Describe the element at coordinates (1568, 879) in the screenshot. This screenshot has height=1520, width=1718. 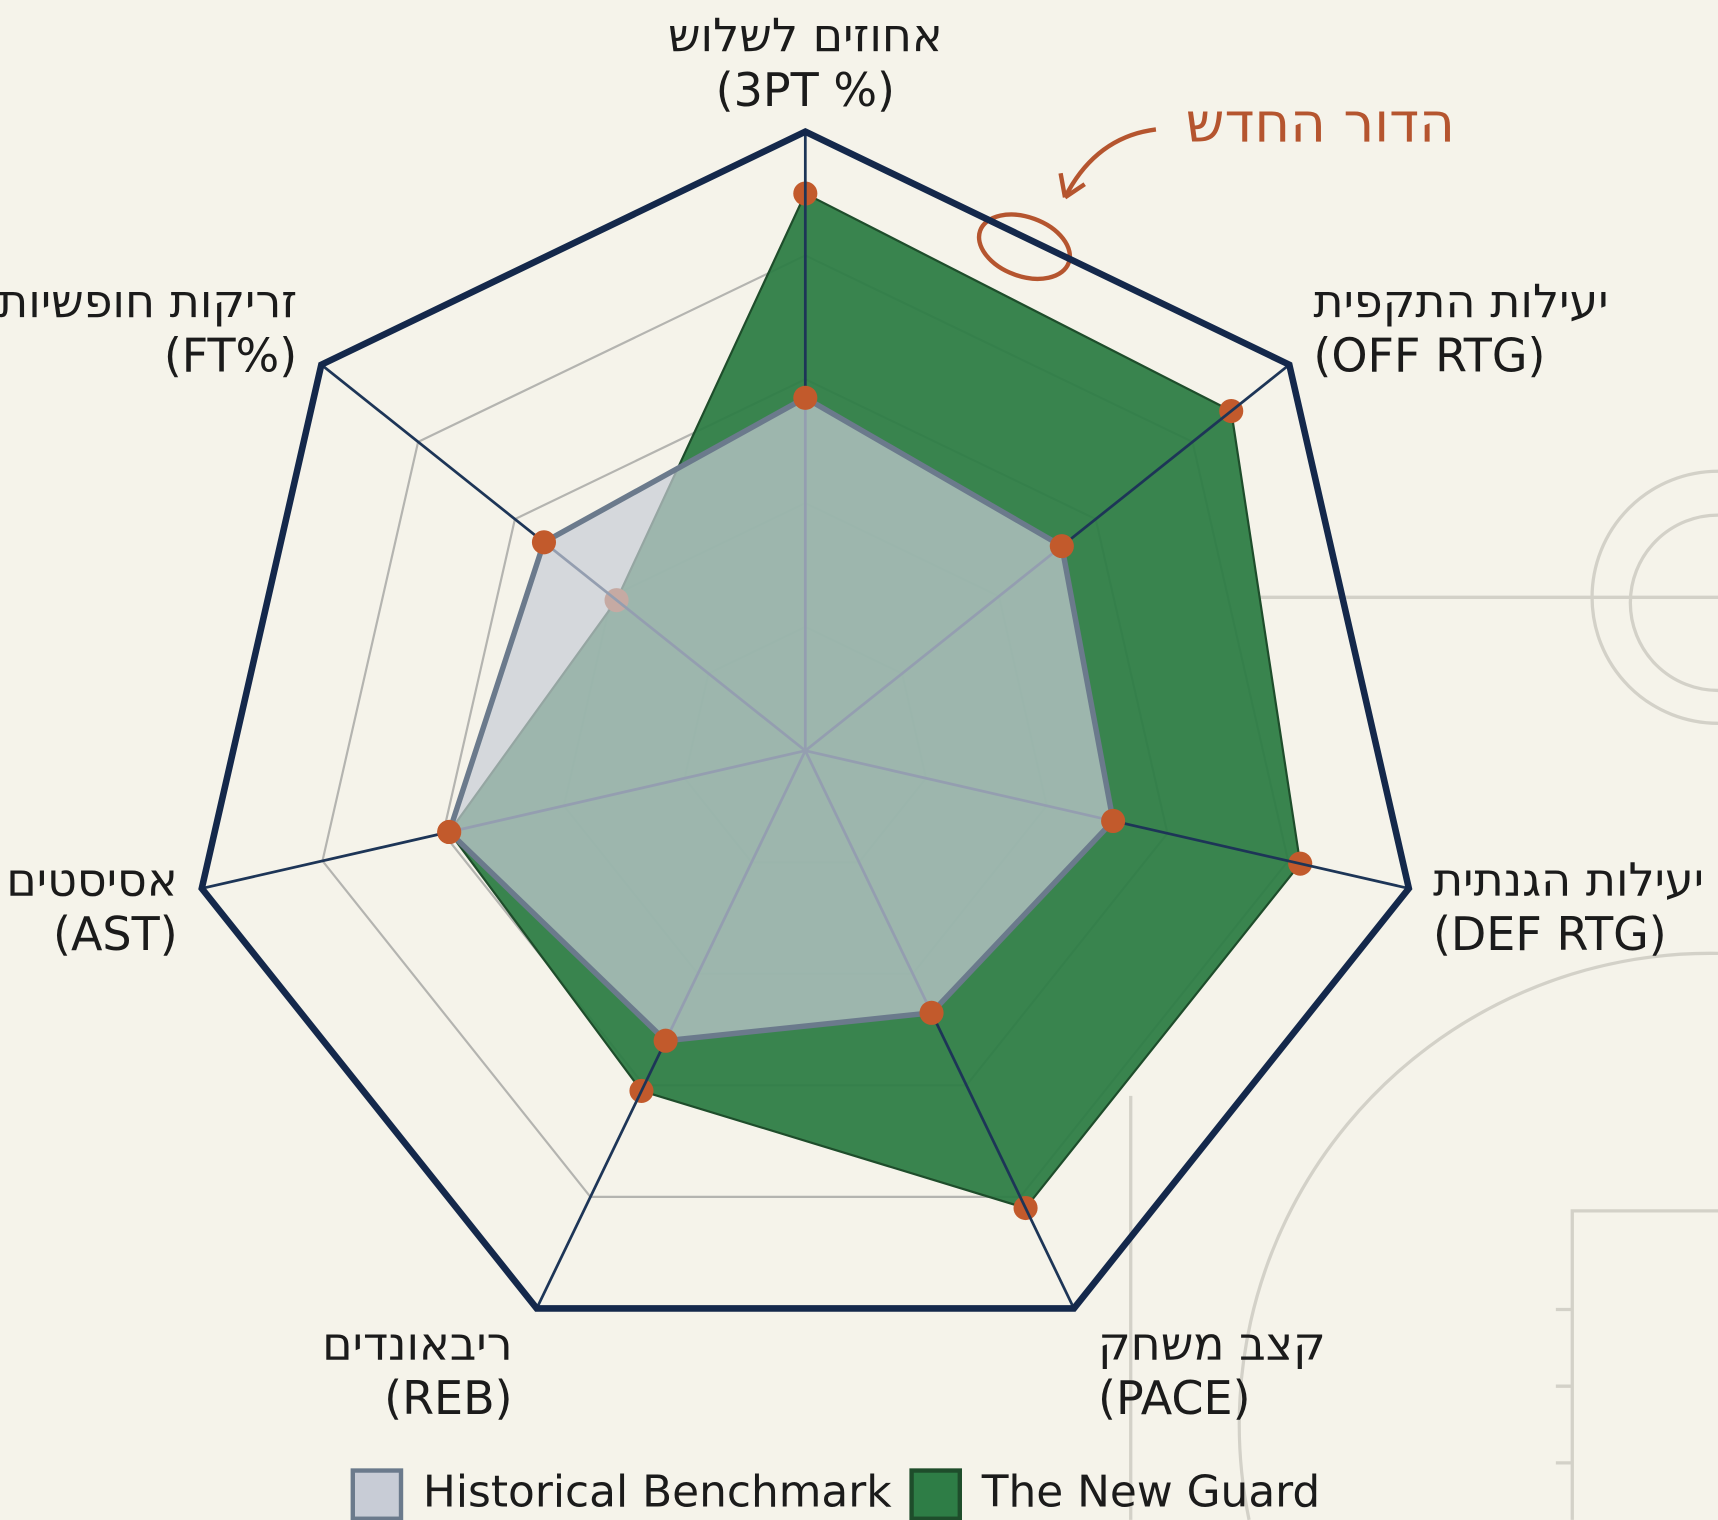
I see `axis-label: יעילות הגנתית` at that location.